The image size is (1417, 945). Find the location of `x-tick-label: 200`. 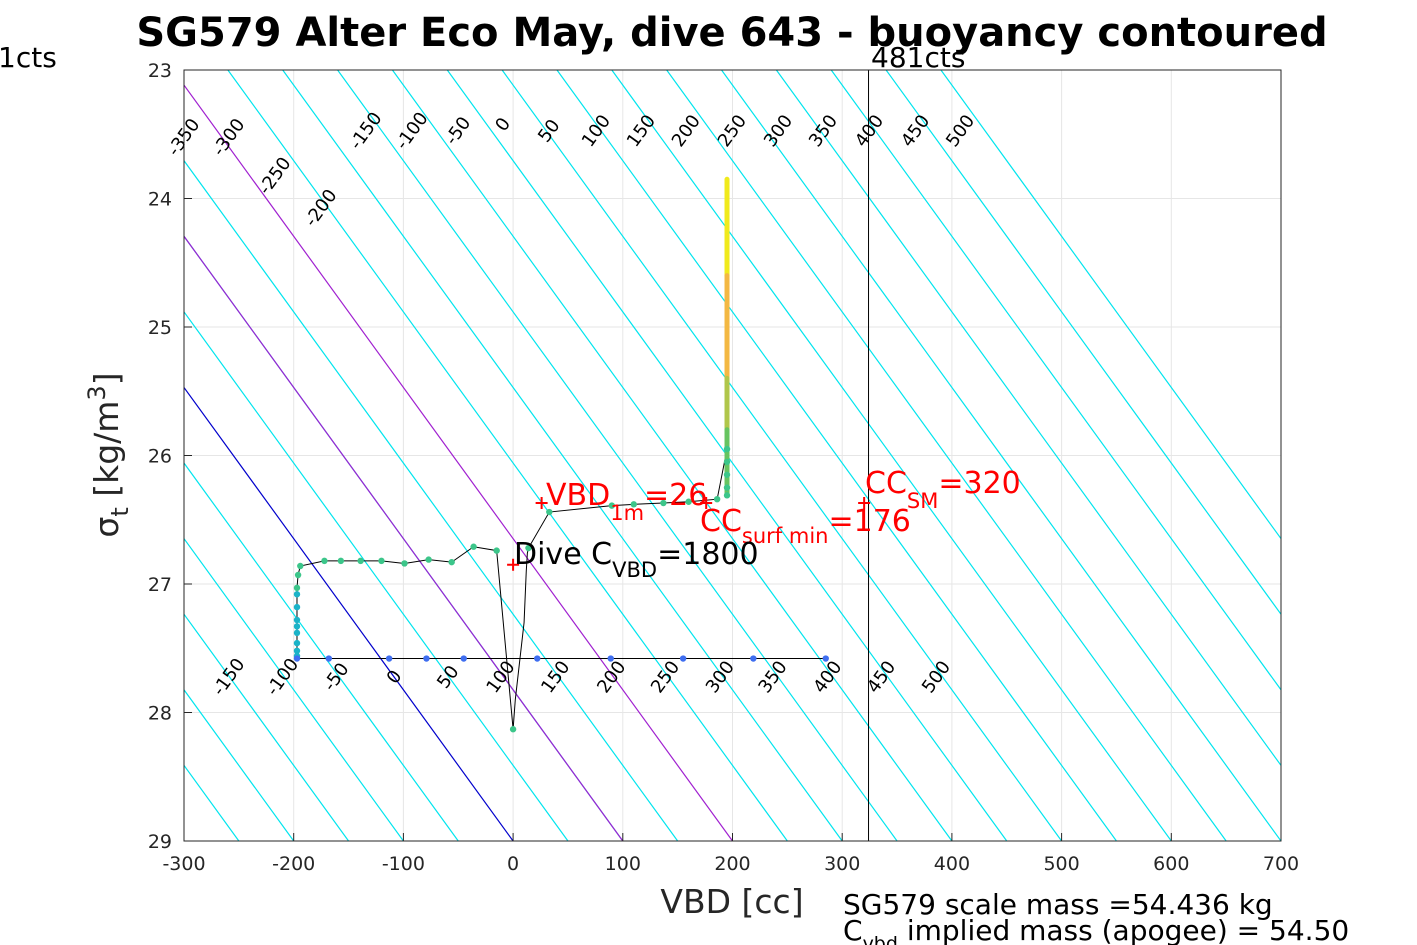

x-tick-label: 200 is located at coordinates (732, 864).